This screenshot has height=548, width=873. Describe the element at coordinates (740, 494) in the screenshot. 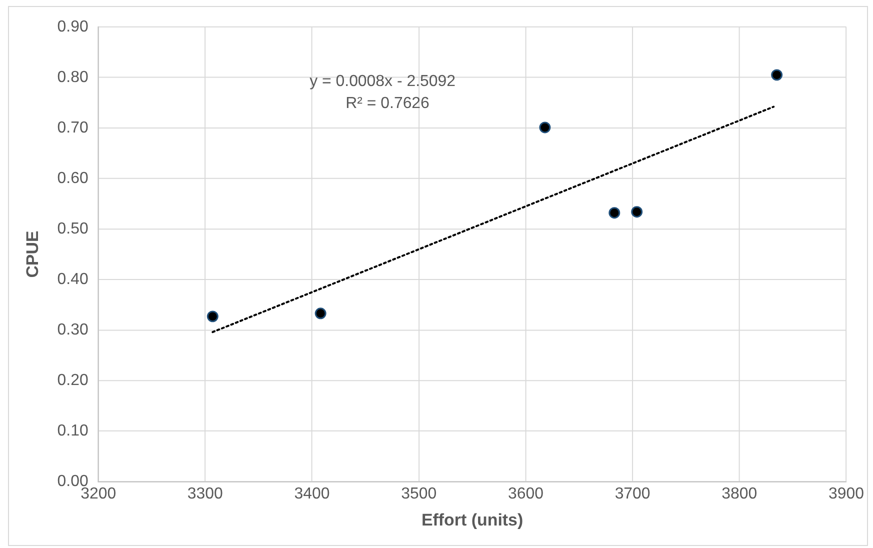

I see `x-tick-label: 3800` at that location.